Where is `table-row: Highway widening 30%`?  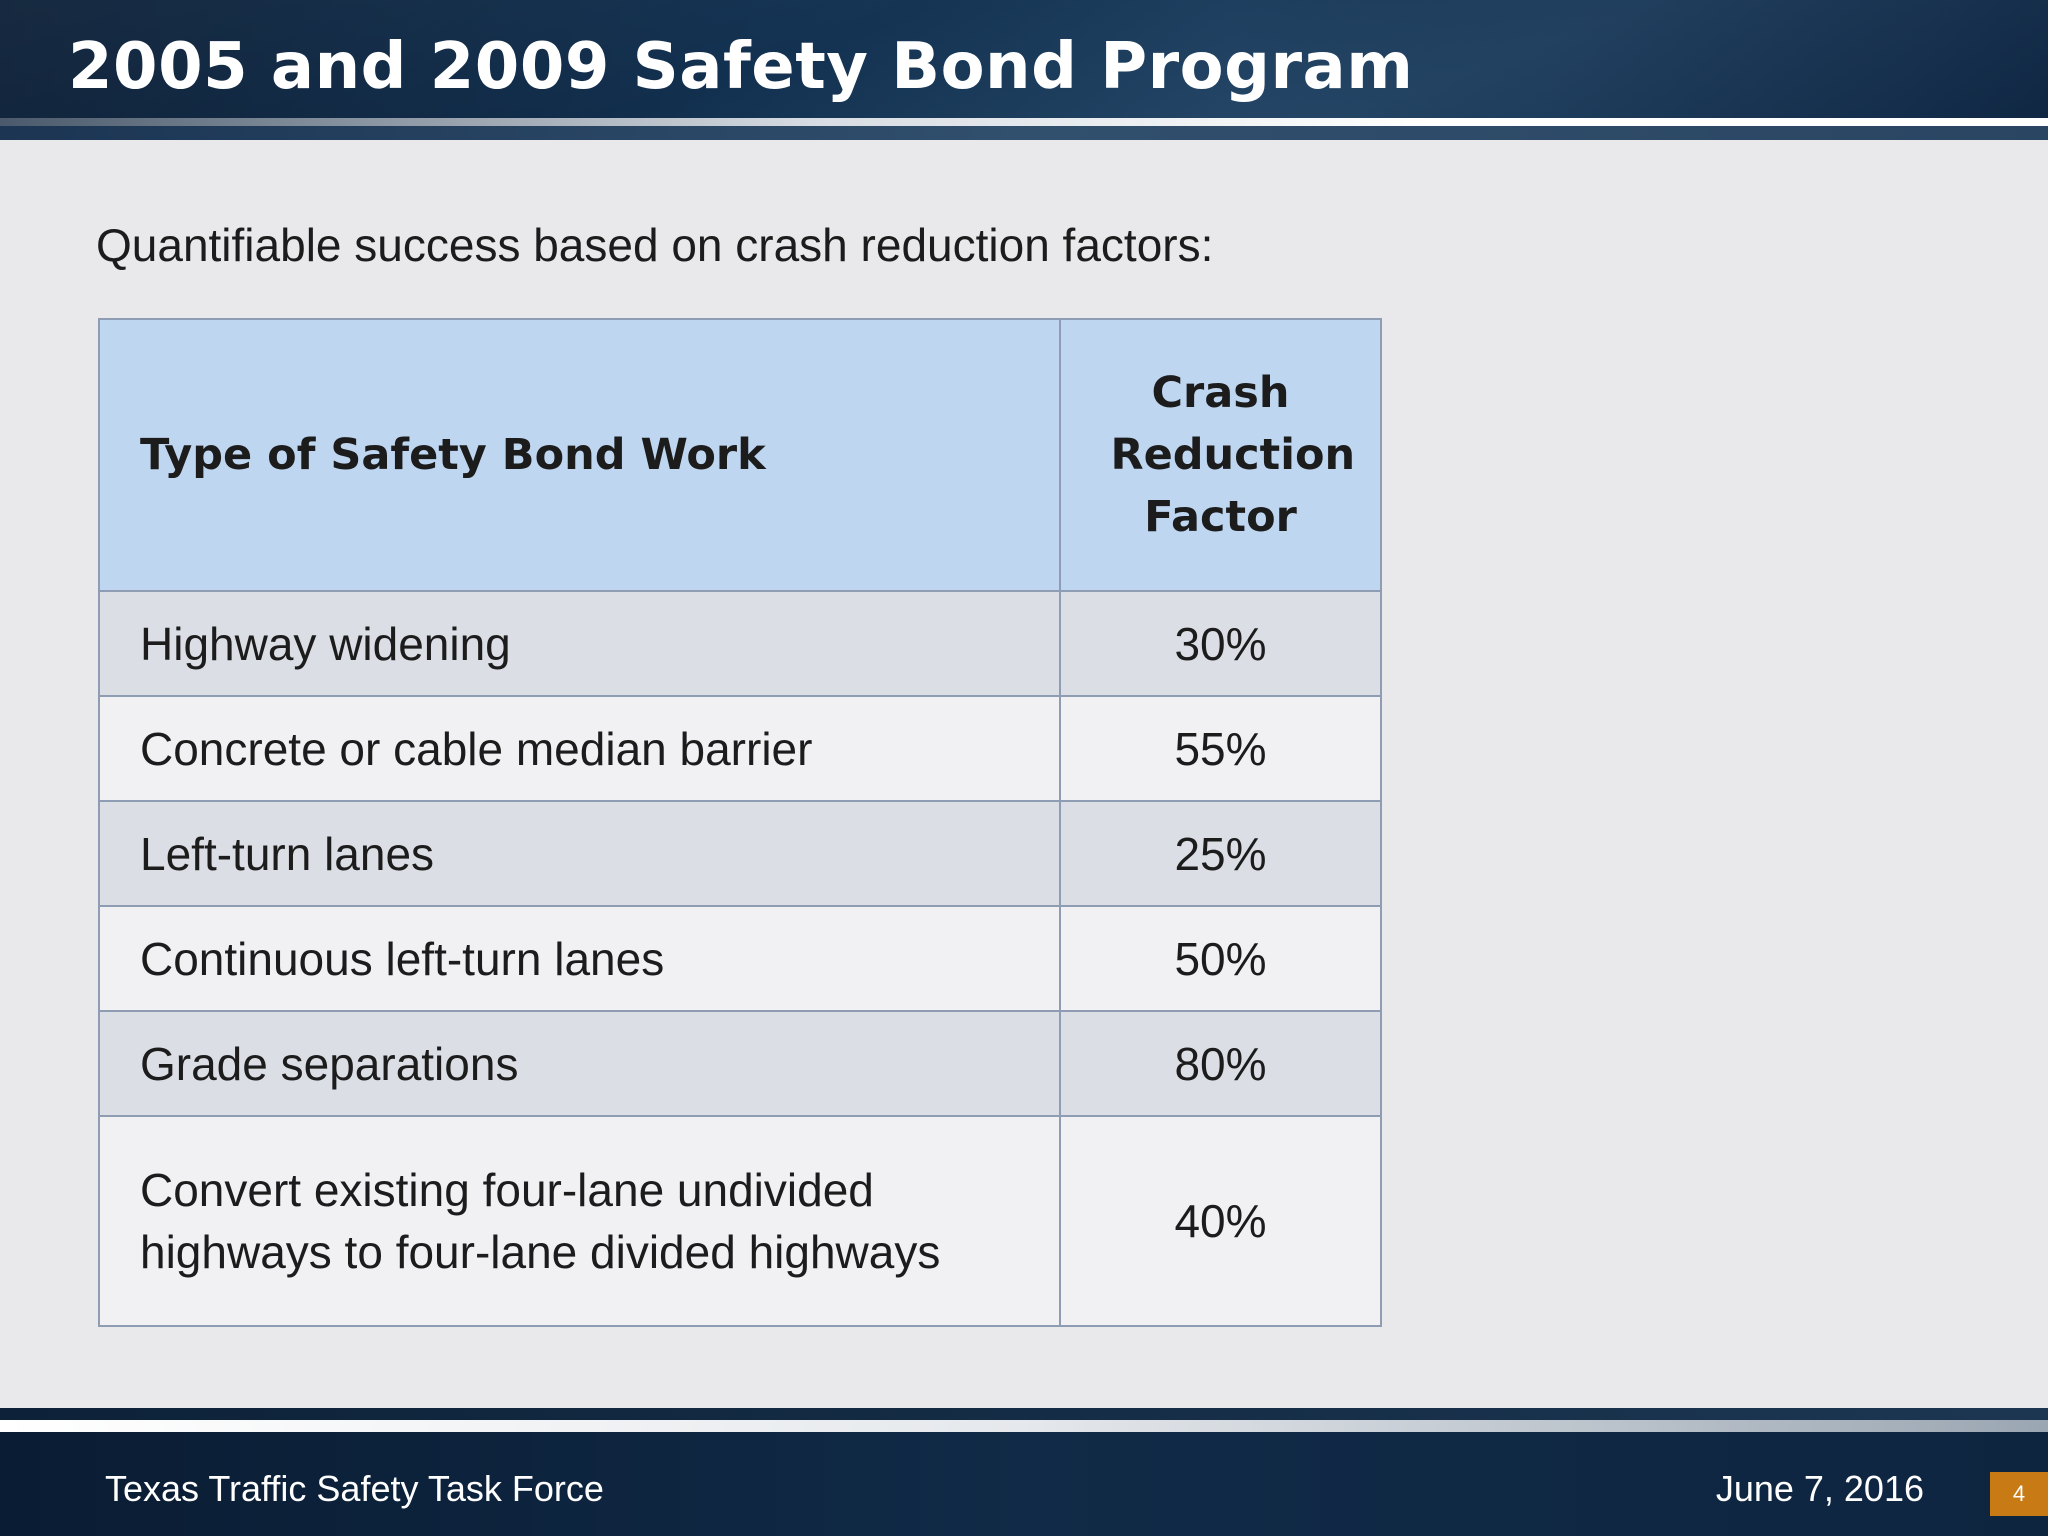 table-row: Highway widening 30% is located at coordinates (740, 643).